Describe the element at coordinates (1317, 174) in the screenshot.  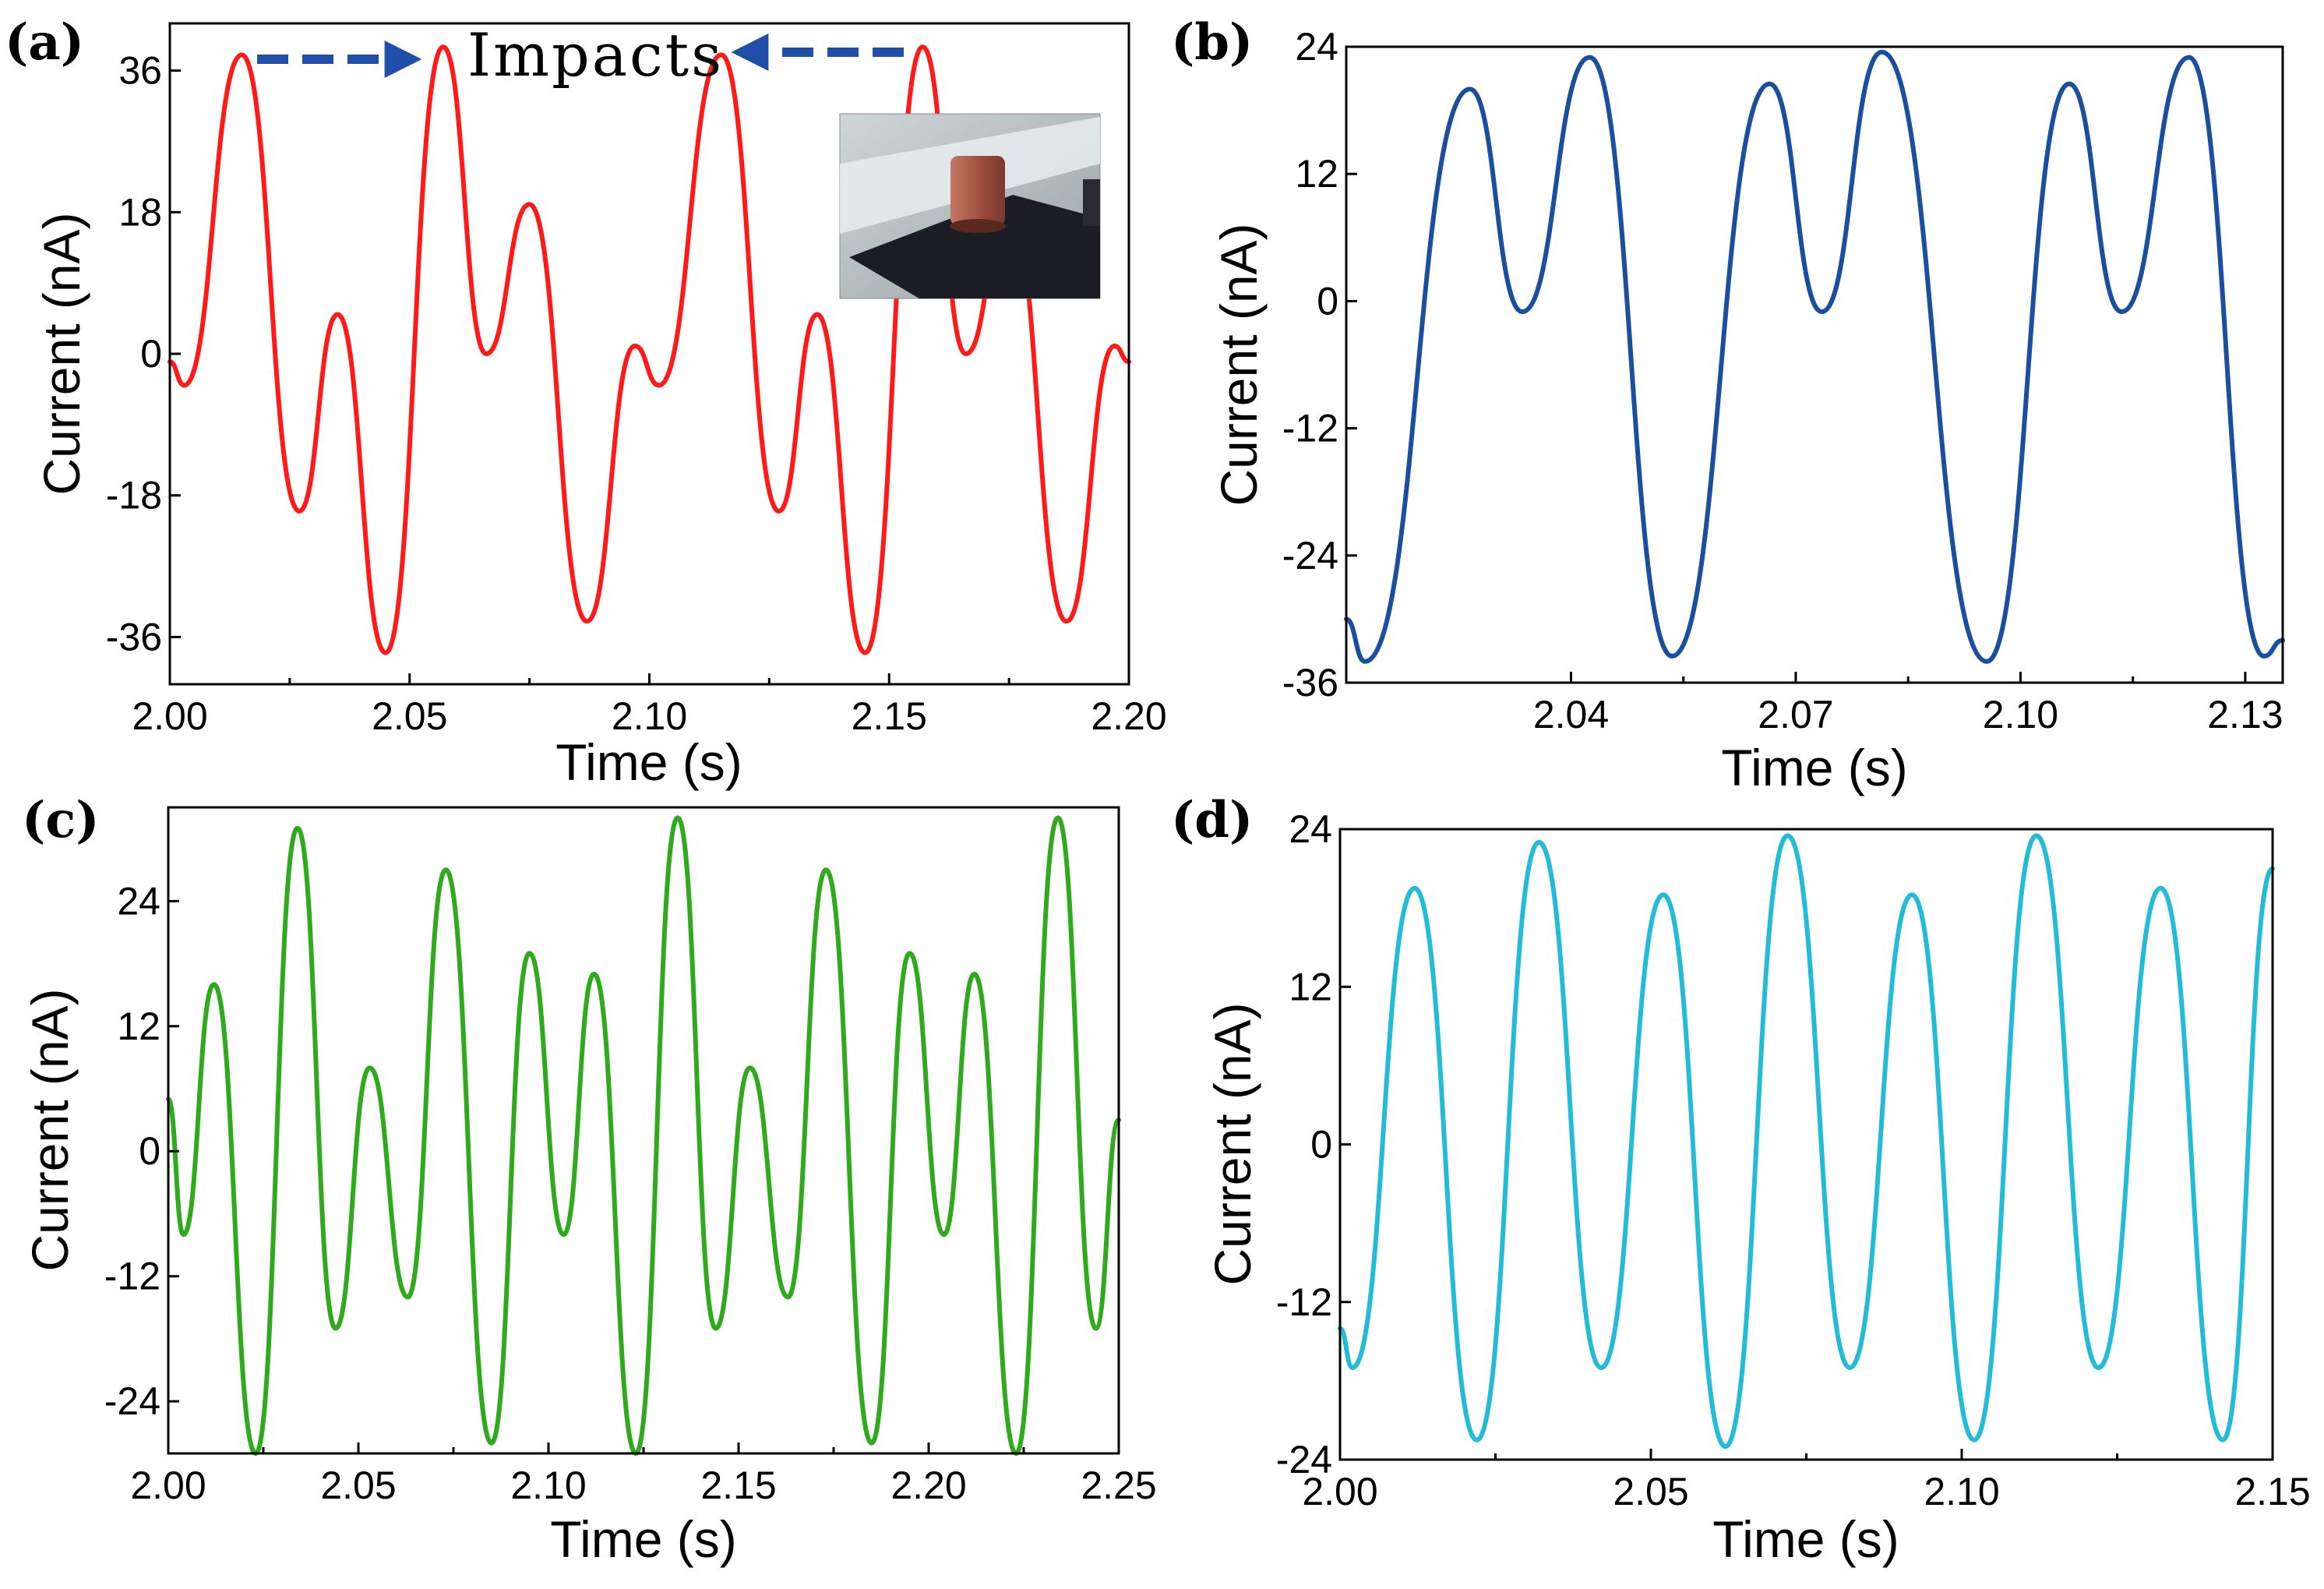
I see `y-tick-label-b: 12` at that location.